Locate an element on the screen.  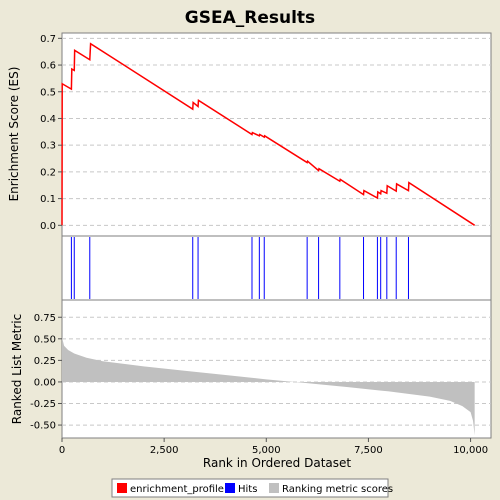
enrichment-y-tick-label: 0.6 is located at coordinates (48, 66).